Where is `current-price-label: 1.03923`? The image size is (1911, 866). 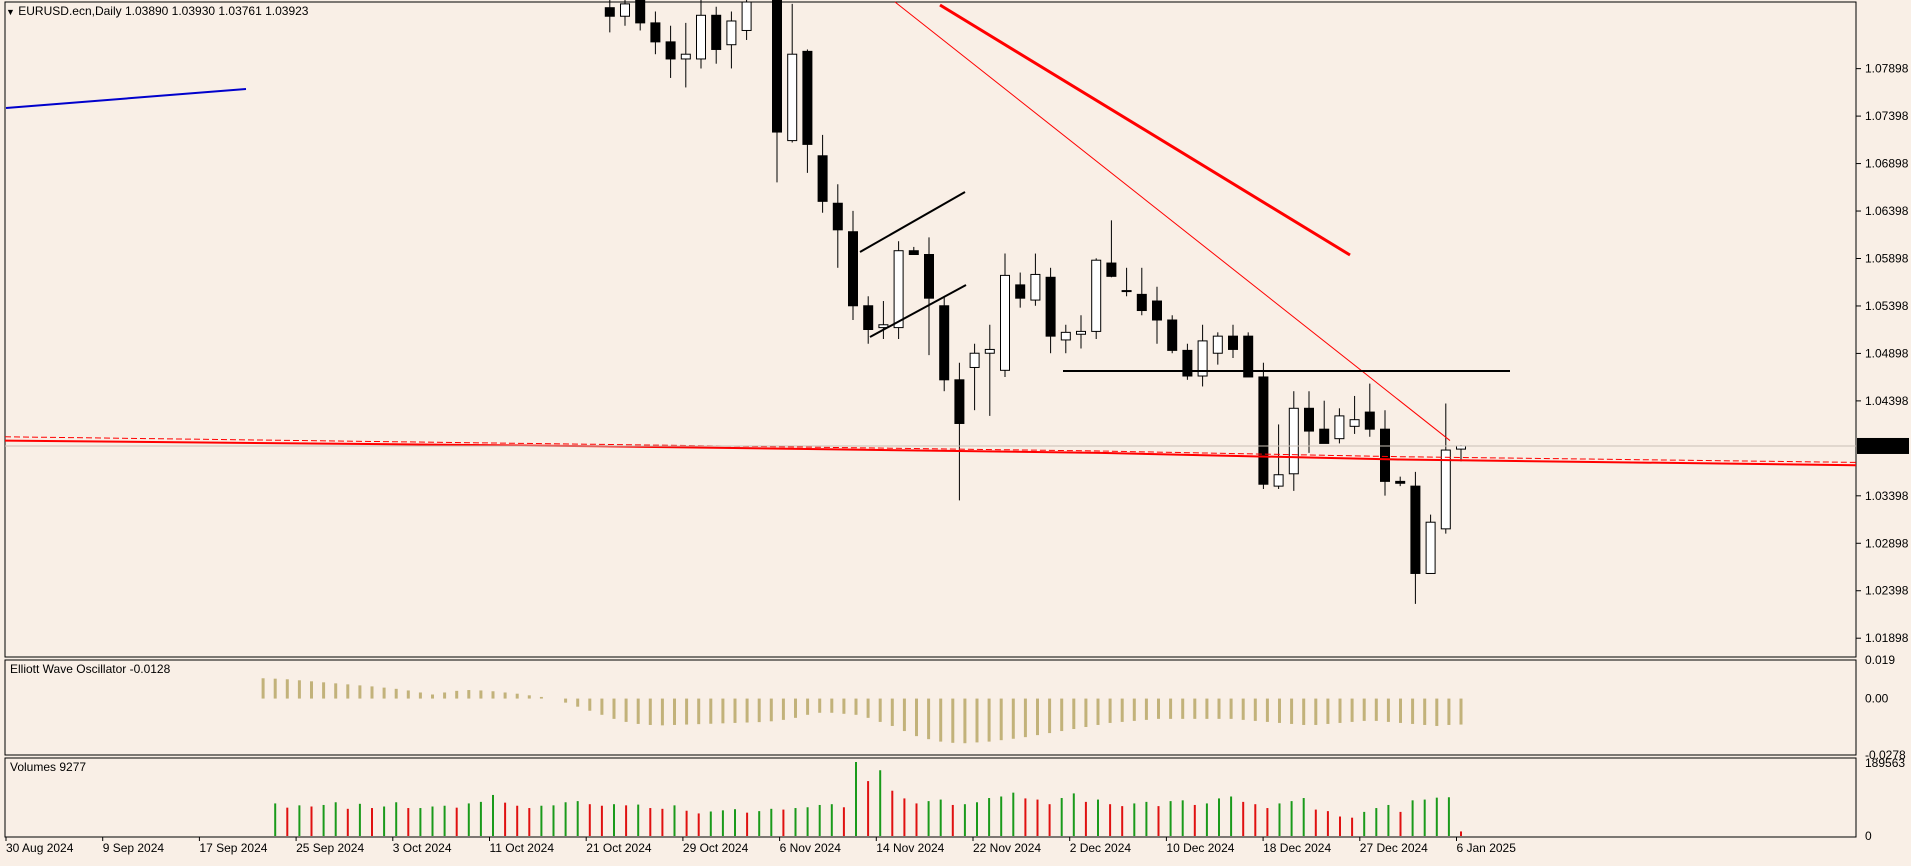 current-price-label: 1.03923 is located at coordinates (1885, 446).